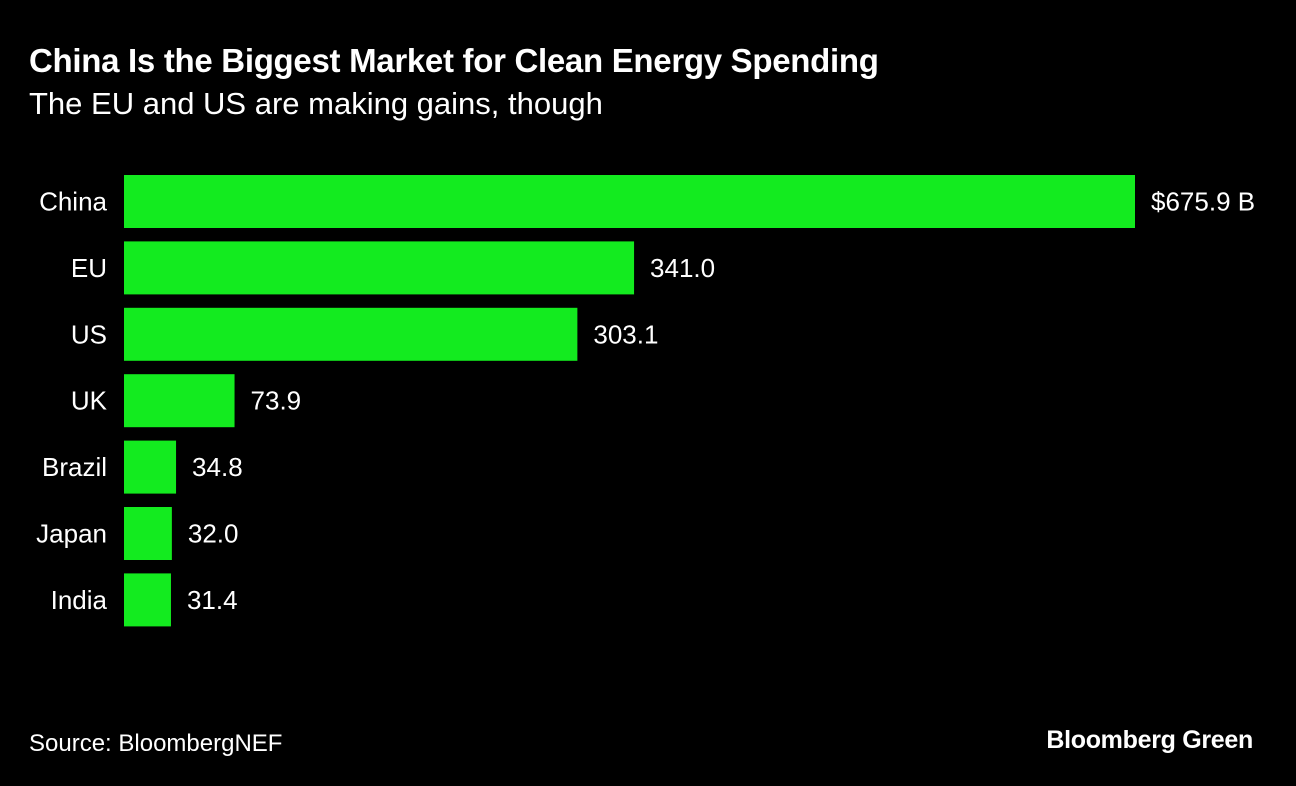 This screenshot has width=1296, height=786. Describe the element at coordinates (147, 600) in the screenshot. I see `bar-india` at that location.